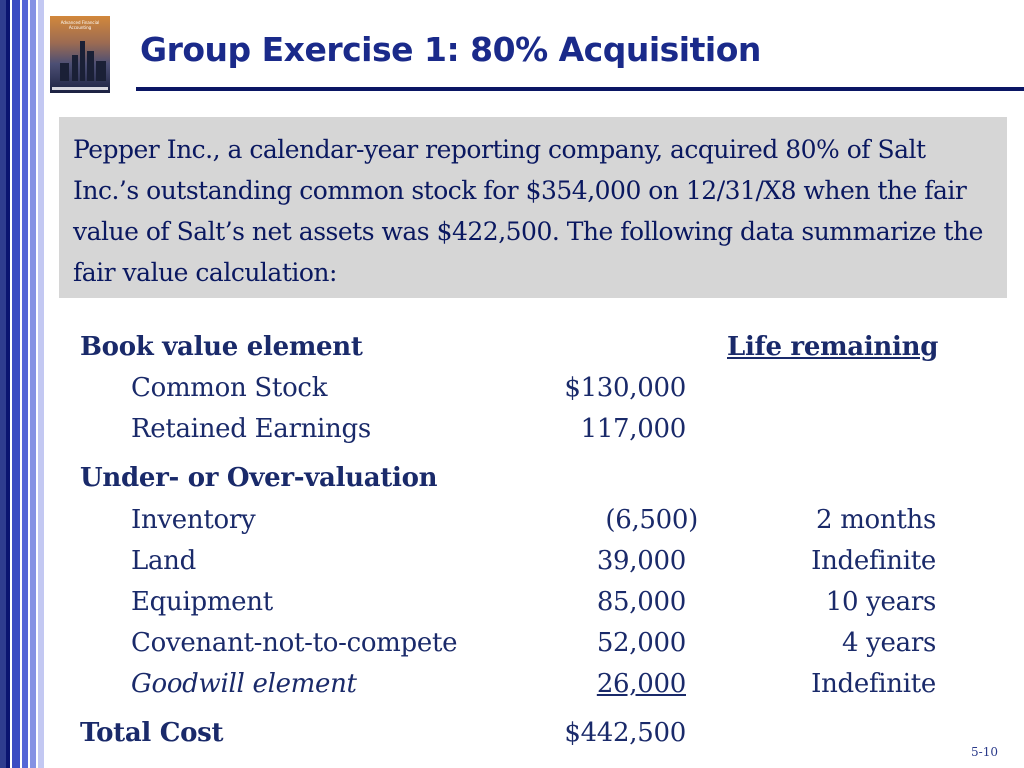  I want to click on row-amount-land: 39,000, so click(641, 561).